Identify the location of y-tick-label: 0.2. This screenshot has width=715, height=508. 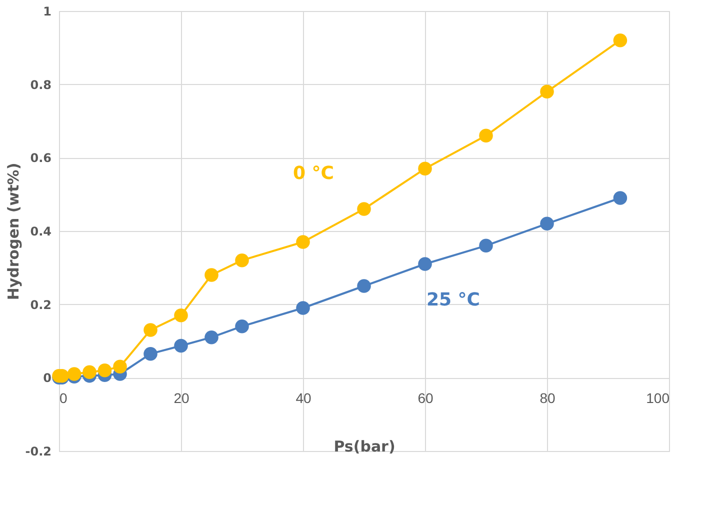
(41, 305).